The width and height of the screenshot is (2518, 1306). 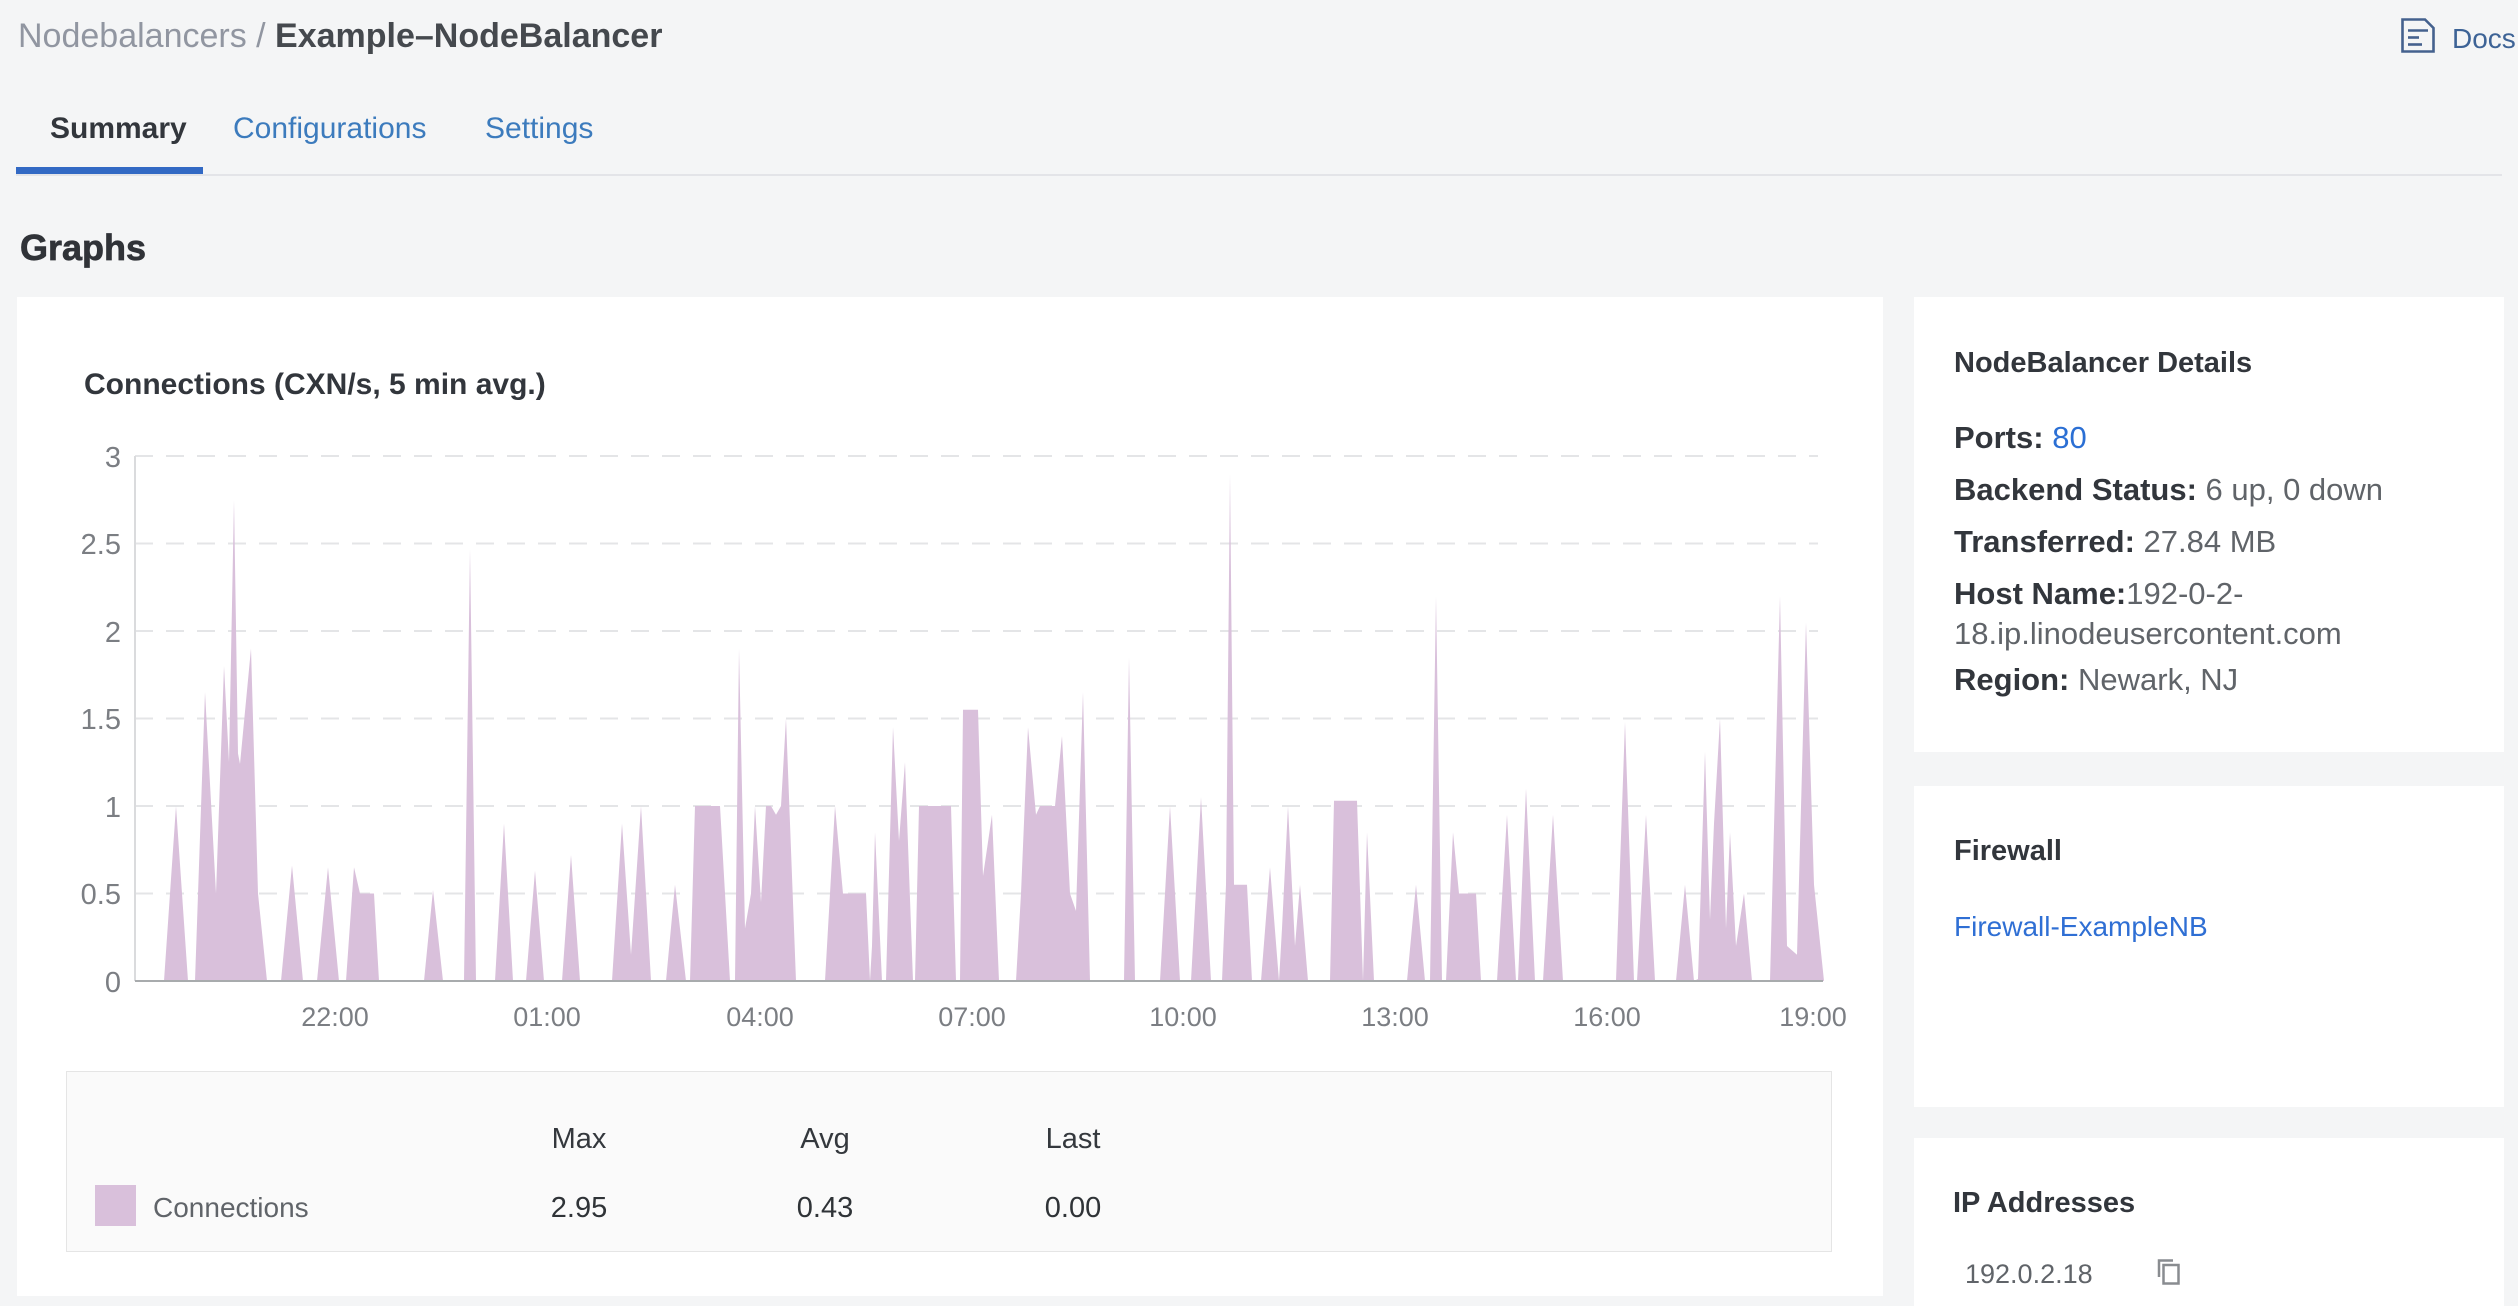 I want to click on svg-text: 04:00, so click(x=760, y=1017).